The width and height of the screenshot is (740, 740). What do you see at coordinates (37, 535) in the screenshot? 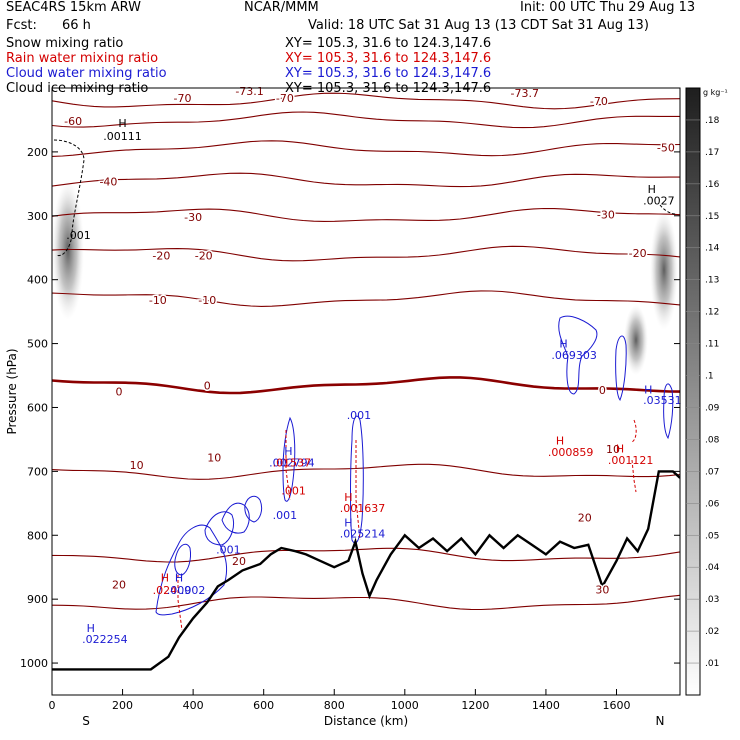
I see `y-tick-label: 800` at bounding box center [37, 535].